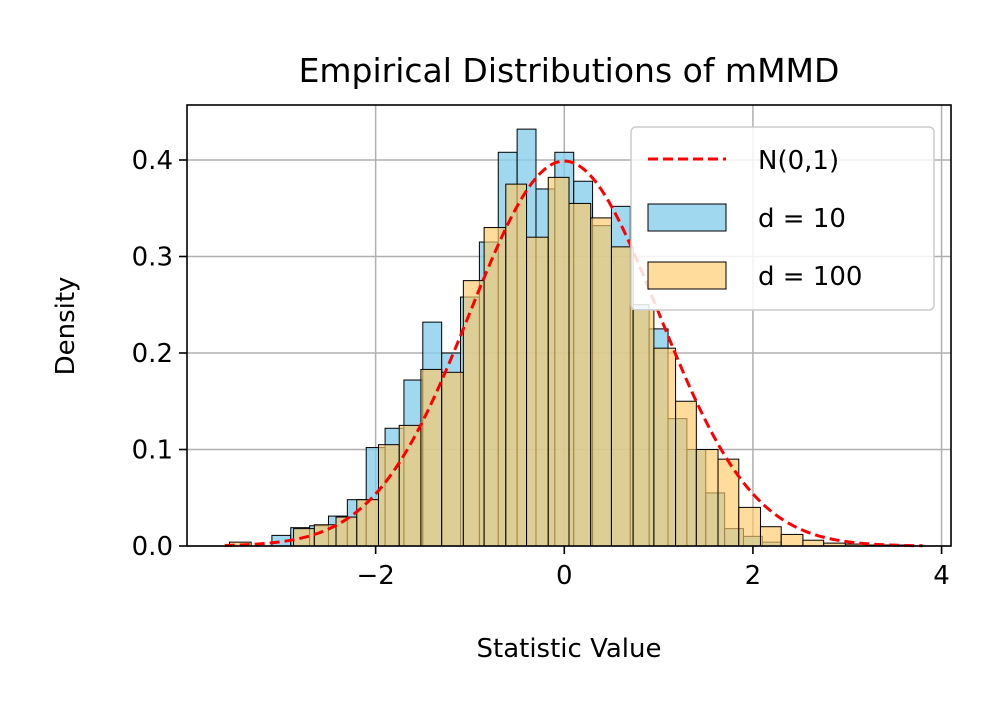 The image size is (997, 712). Describe the element at coordinates (564, 576) in the screenshot. I see `x-tick-label-1: 0` at that location.